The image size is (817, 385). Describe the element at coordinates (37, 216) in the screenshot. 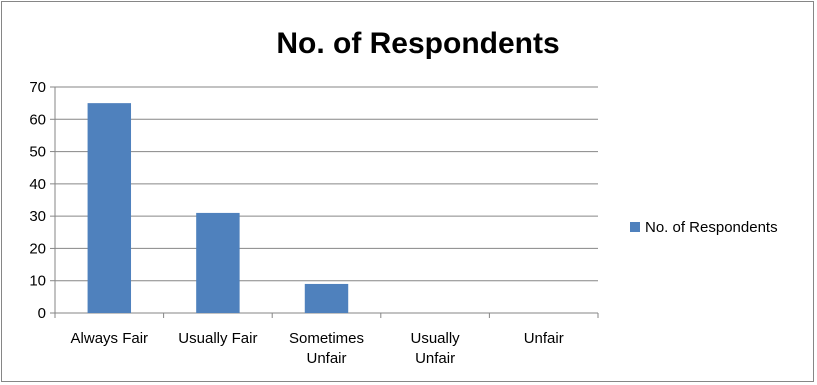

I see `y-tick-label: 30` at that location.